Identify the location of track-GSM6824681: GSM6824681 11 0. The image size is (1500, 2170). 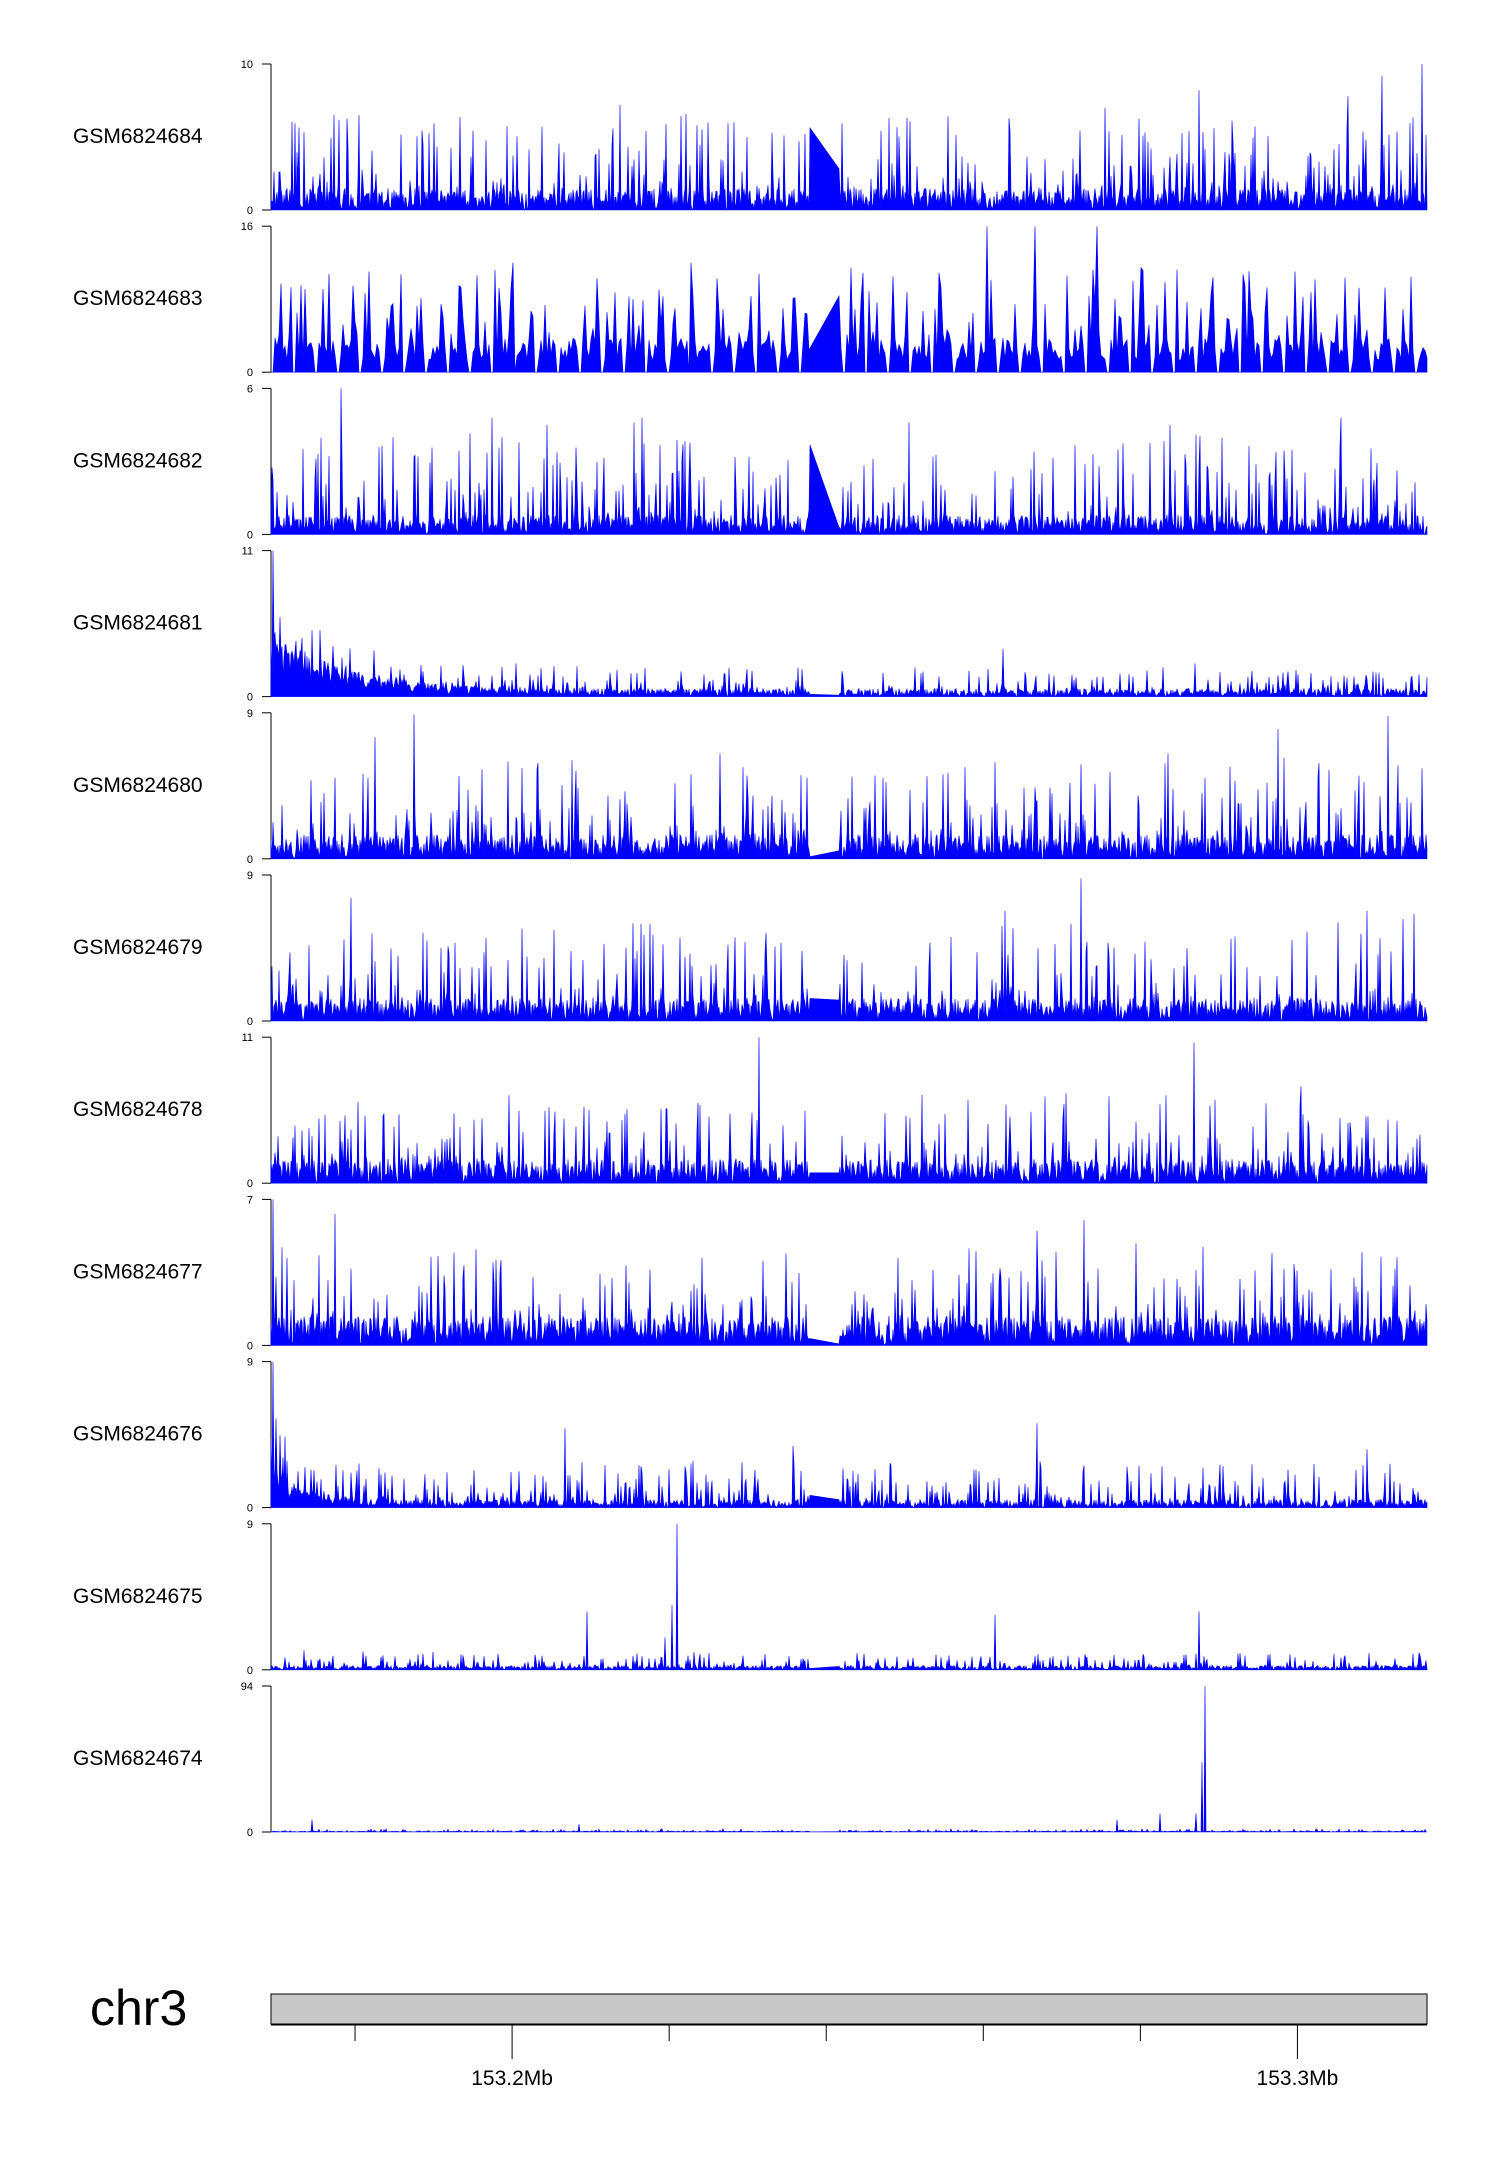
(750, 625).